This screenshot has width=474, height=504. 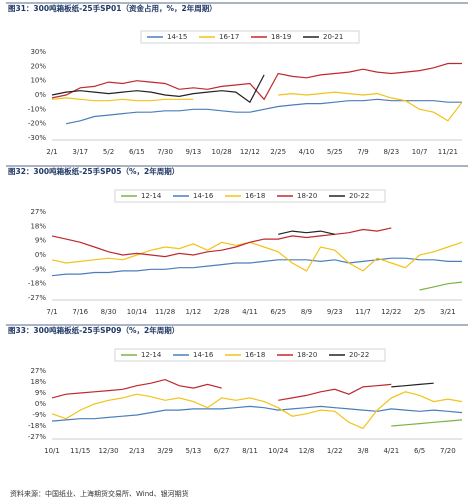 What do you see at coordinates (222, 152) in the screenshot?
I see `x-tick-label: 10/28` at bounding box center [222, 152].